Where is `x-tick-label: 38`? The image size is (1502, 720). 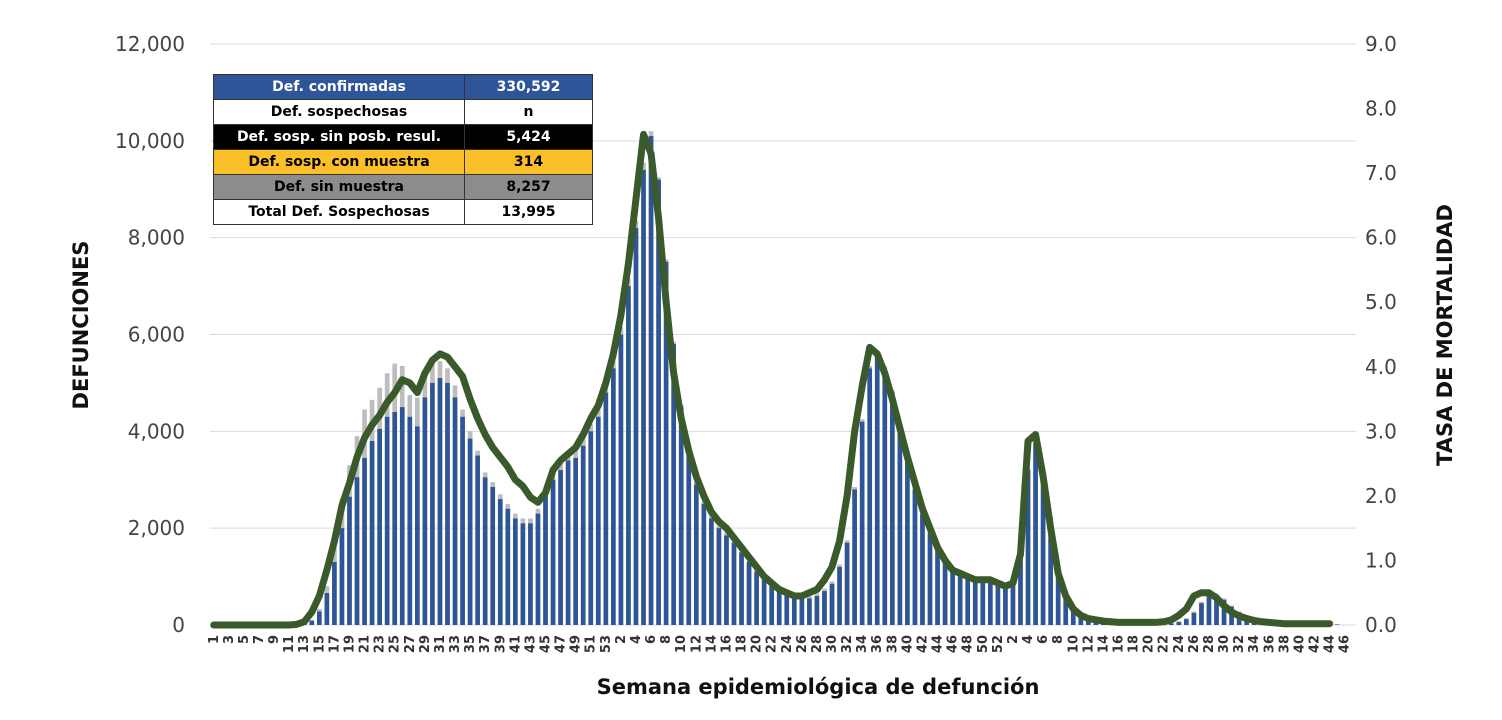
x-tick-label: 38 is located at coordinates (1284, 644).